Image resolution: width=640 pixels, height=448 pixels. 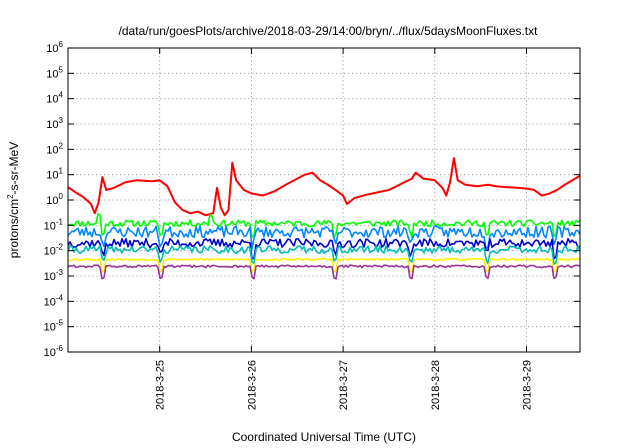 What do you see at coordinates (61, 44) in the screenshot?
I see `y-tick-exponent: 6` at bounding box center [61, 44].